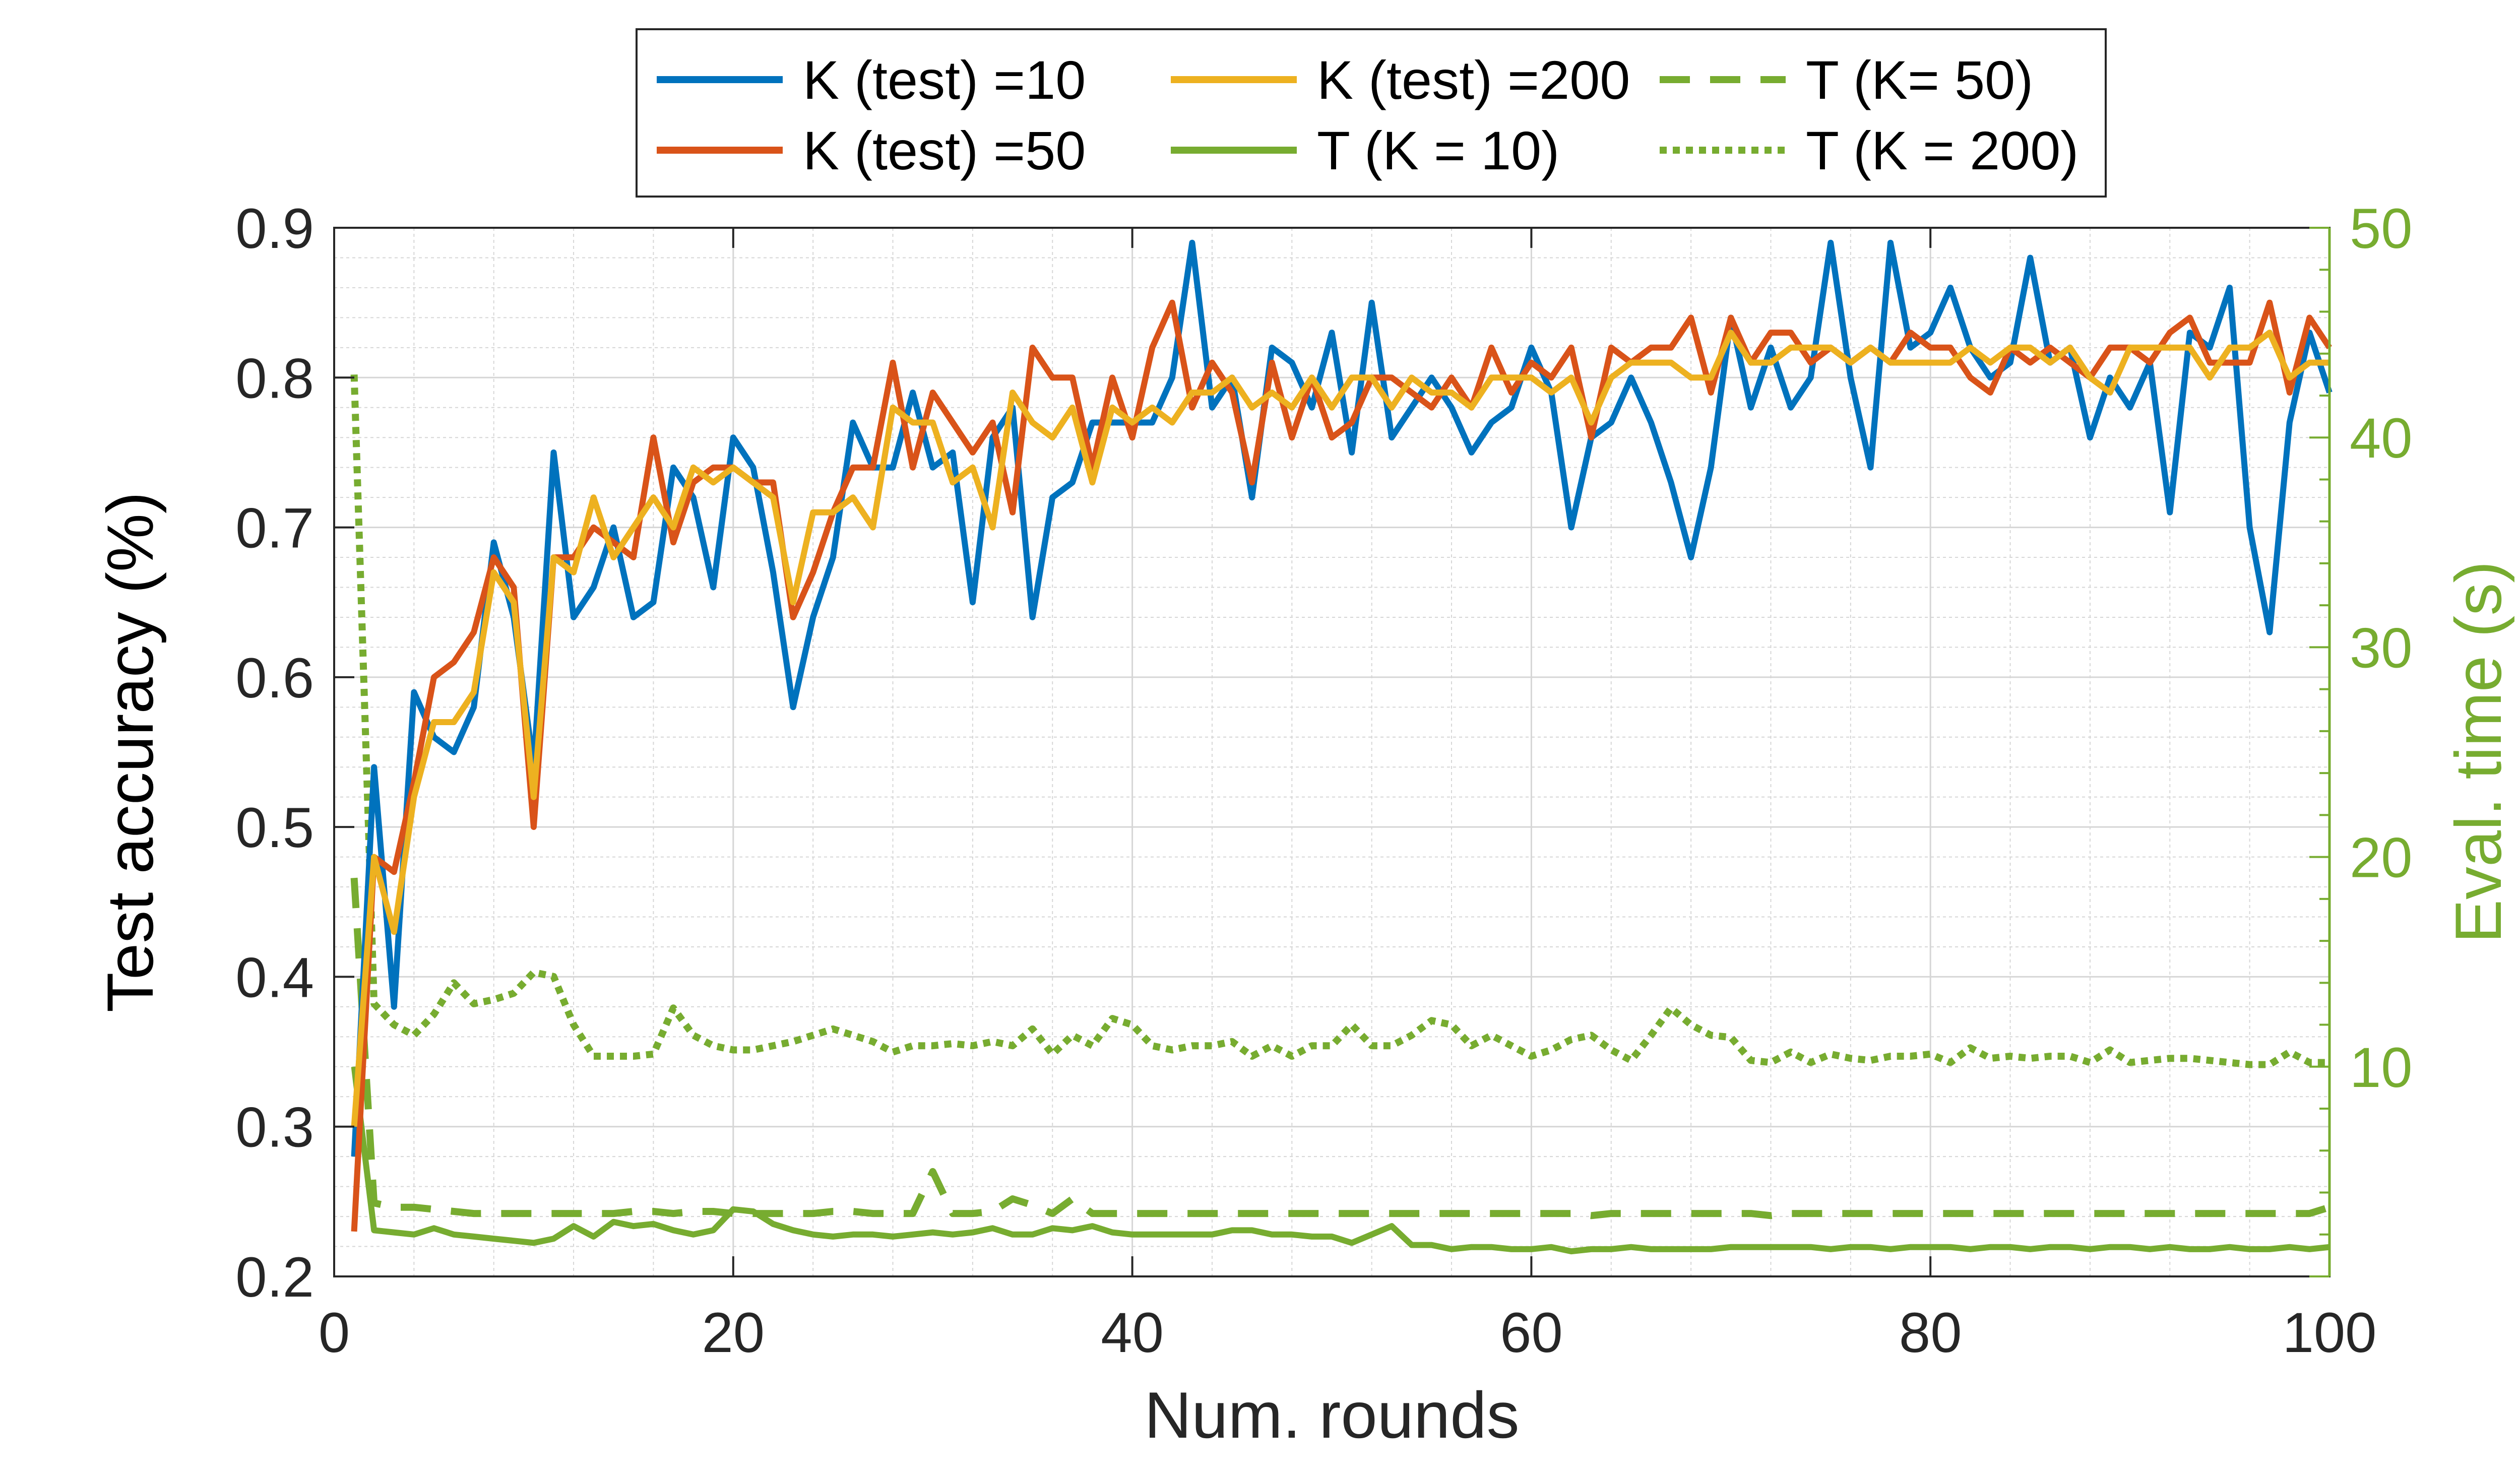  Describe the element at coordinates (1931, 1332) in the screenshot. I see `x-tick-label: 80` at that location.